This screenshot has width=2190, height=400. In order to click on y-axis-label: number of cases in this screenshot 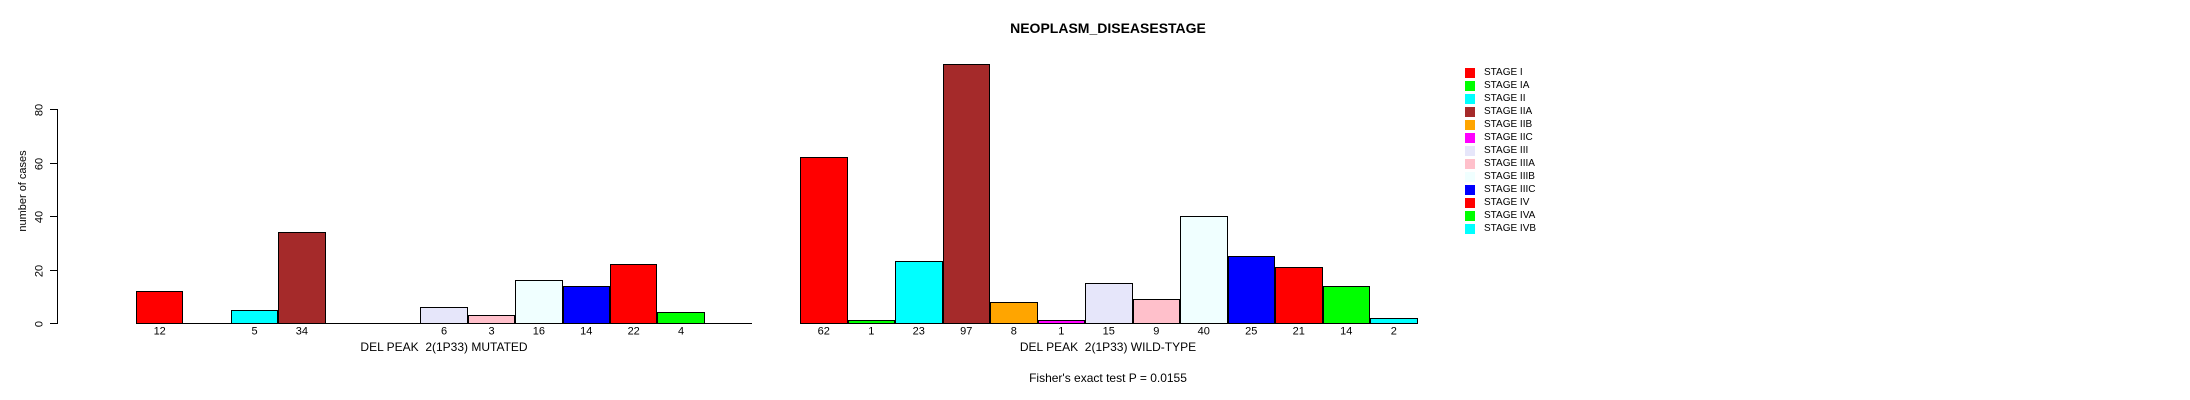, I will do `click(23, 191)`.